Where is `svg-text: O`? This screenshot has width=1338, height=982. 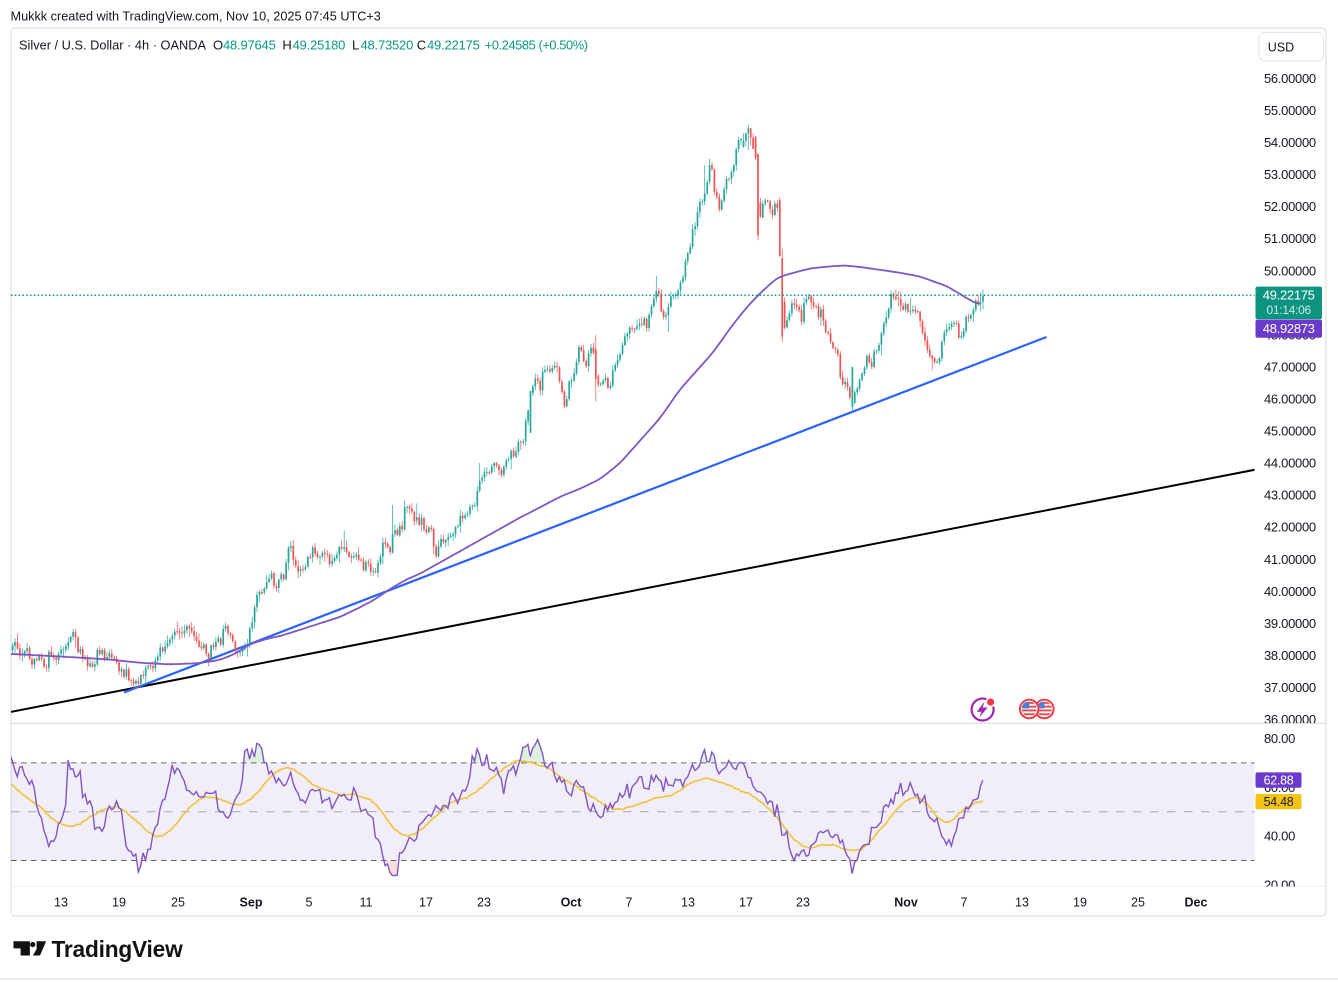 svg-text: O is located at coordinates (218, 45).